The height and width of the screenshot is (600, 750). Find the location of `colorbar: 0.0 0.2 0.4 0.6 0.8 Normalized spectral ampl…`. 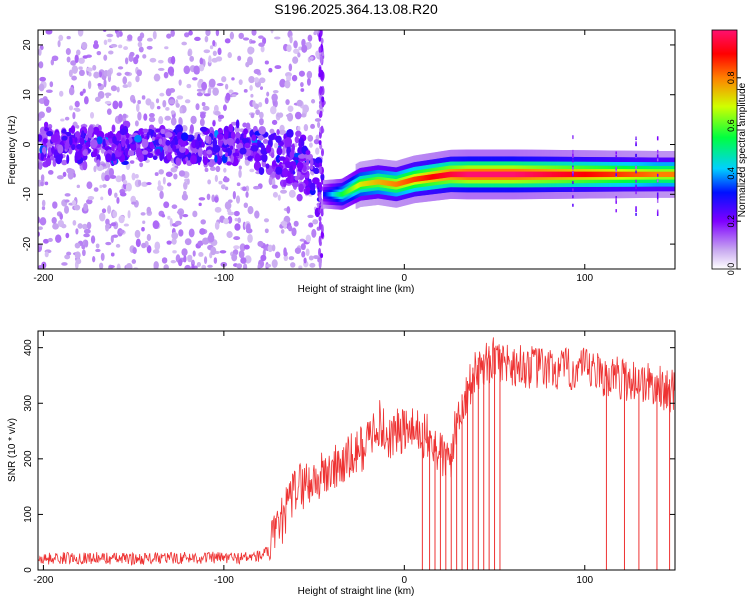

colorbar: 0.0 0.2 0.4 0.6 0.8 Normalized spectral ampl… is located at coordinates (729, 152).